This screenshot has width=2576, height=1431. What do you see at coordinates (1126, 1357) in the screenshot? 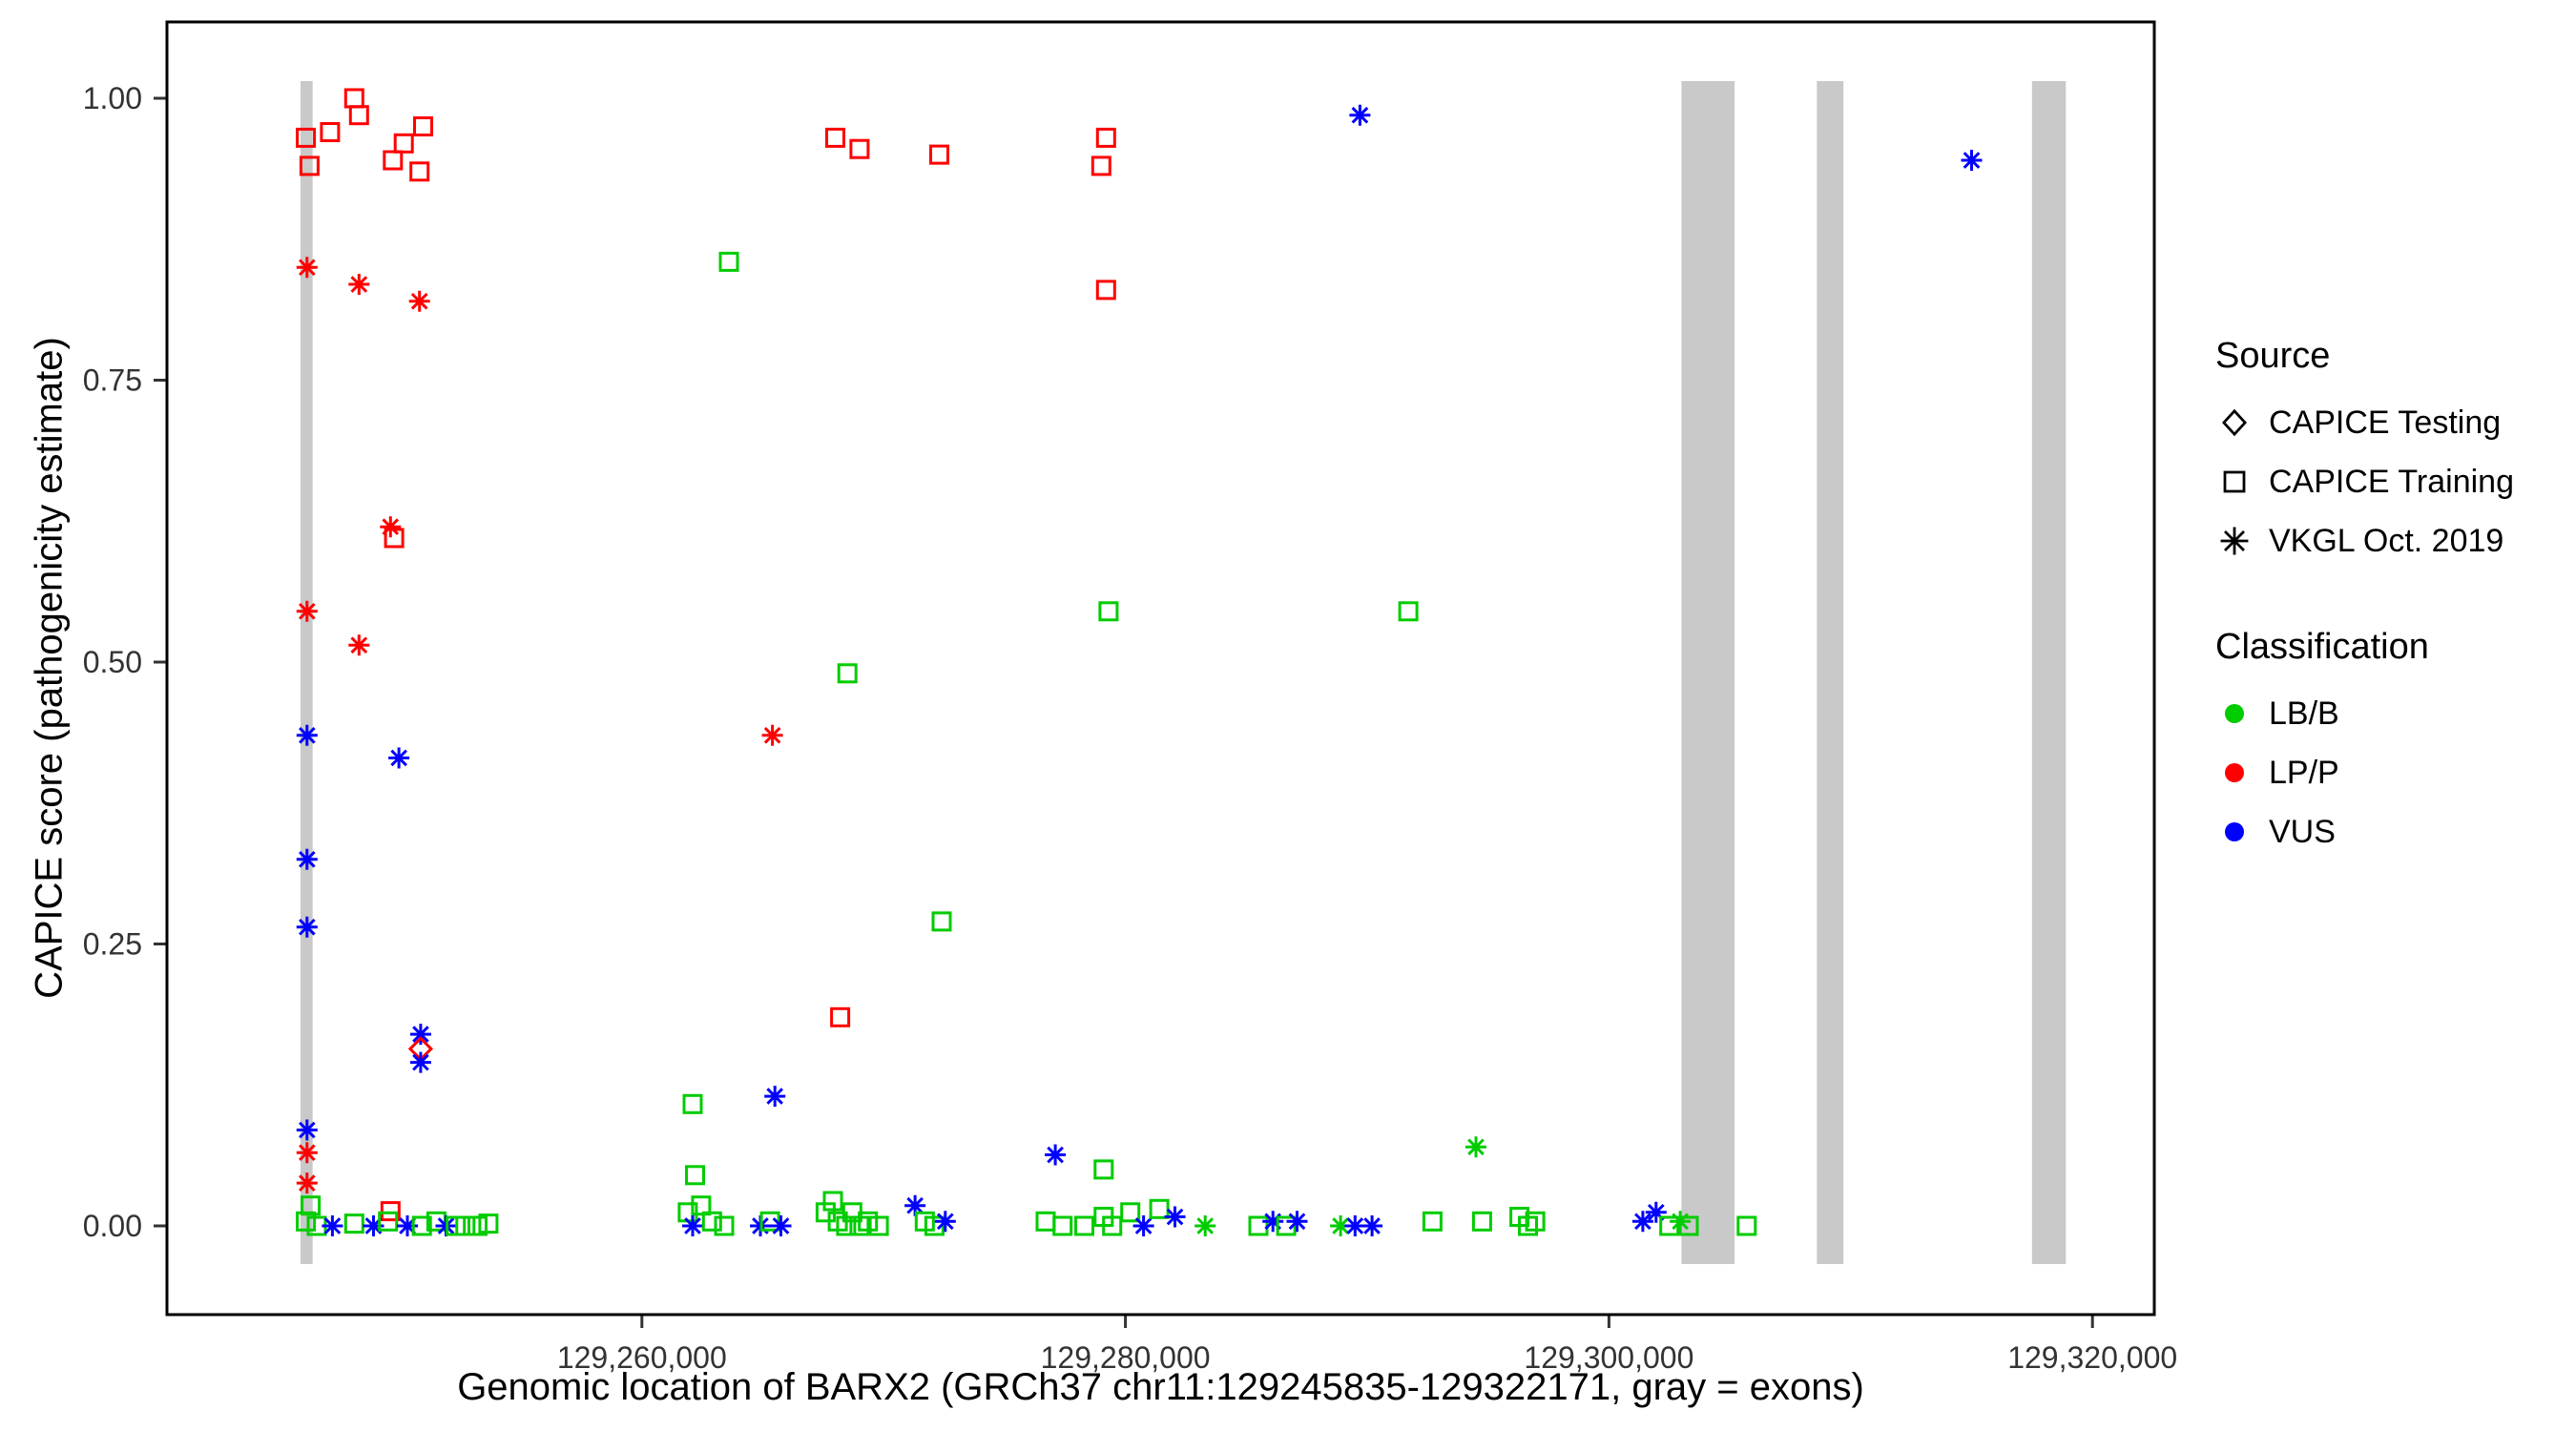
I see `x-tick-label: 129,280,000` at bounding box center [1126, 1357].